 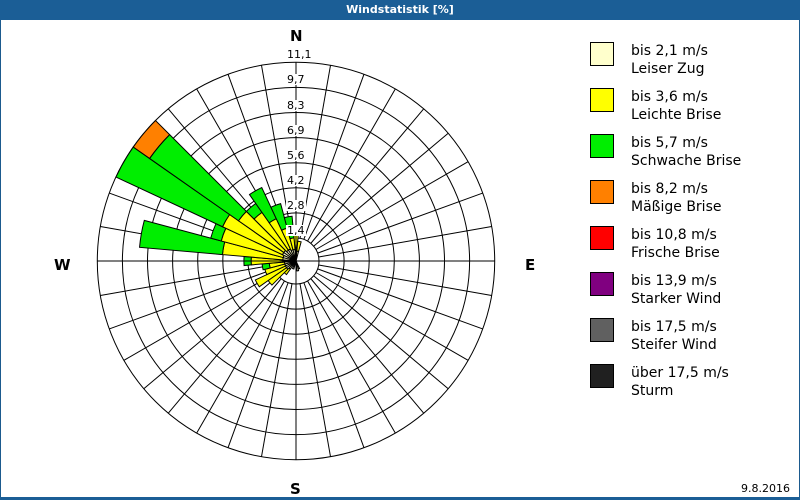 What do you see at coordinates (296, 155) in the screenshot?
I see `radial-tick-label: 5,6` at bounding box center [296, 155].